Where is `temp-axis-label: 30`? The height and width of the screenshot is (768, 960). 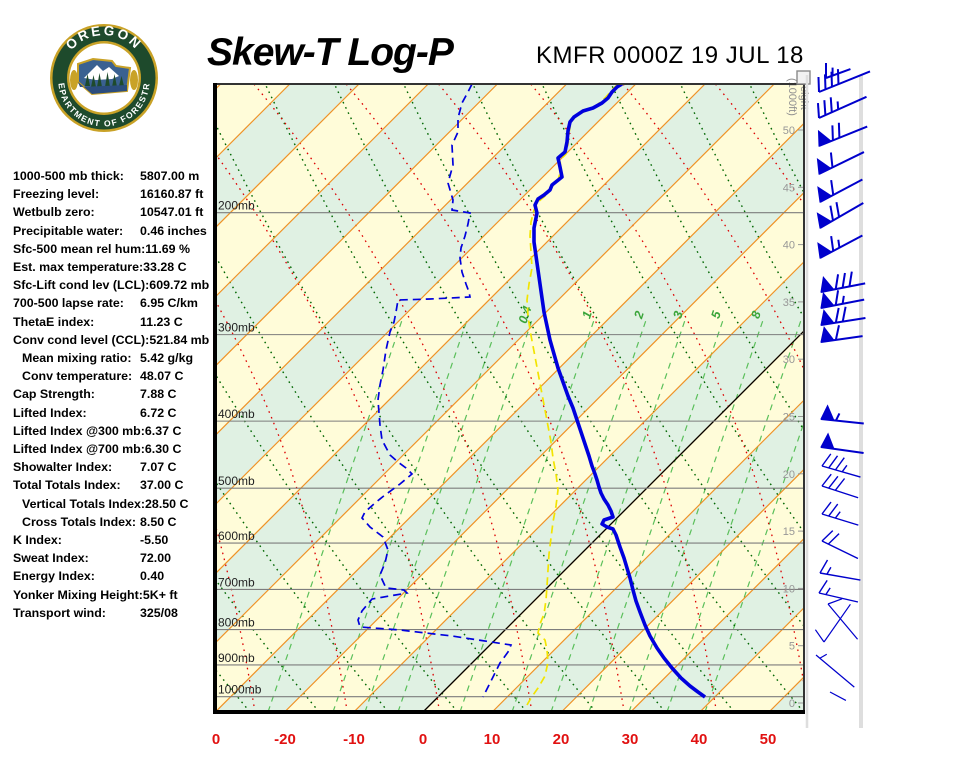 temp-axis-label: 30 is located at coordinates (630, 739).